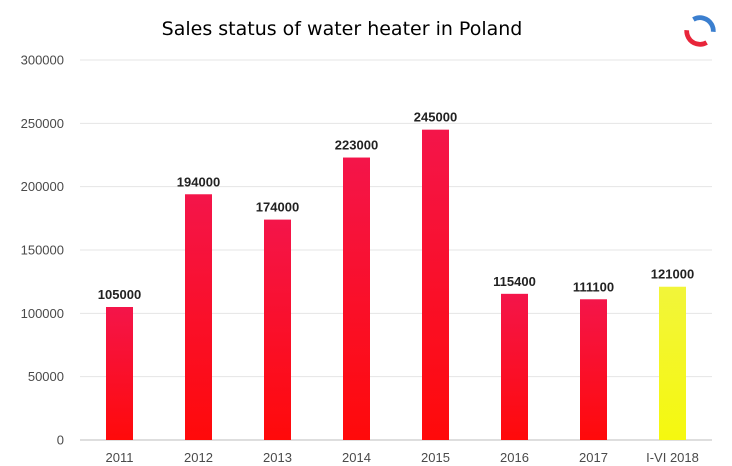 This screenshot has width=732, height=466. What do you see at coordinates (42, 186) in the screenshot?
I see `y-tick-label-4: 200000` at bounding box center [42, 186].